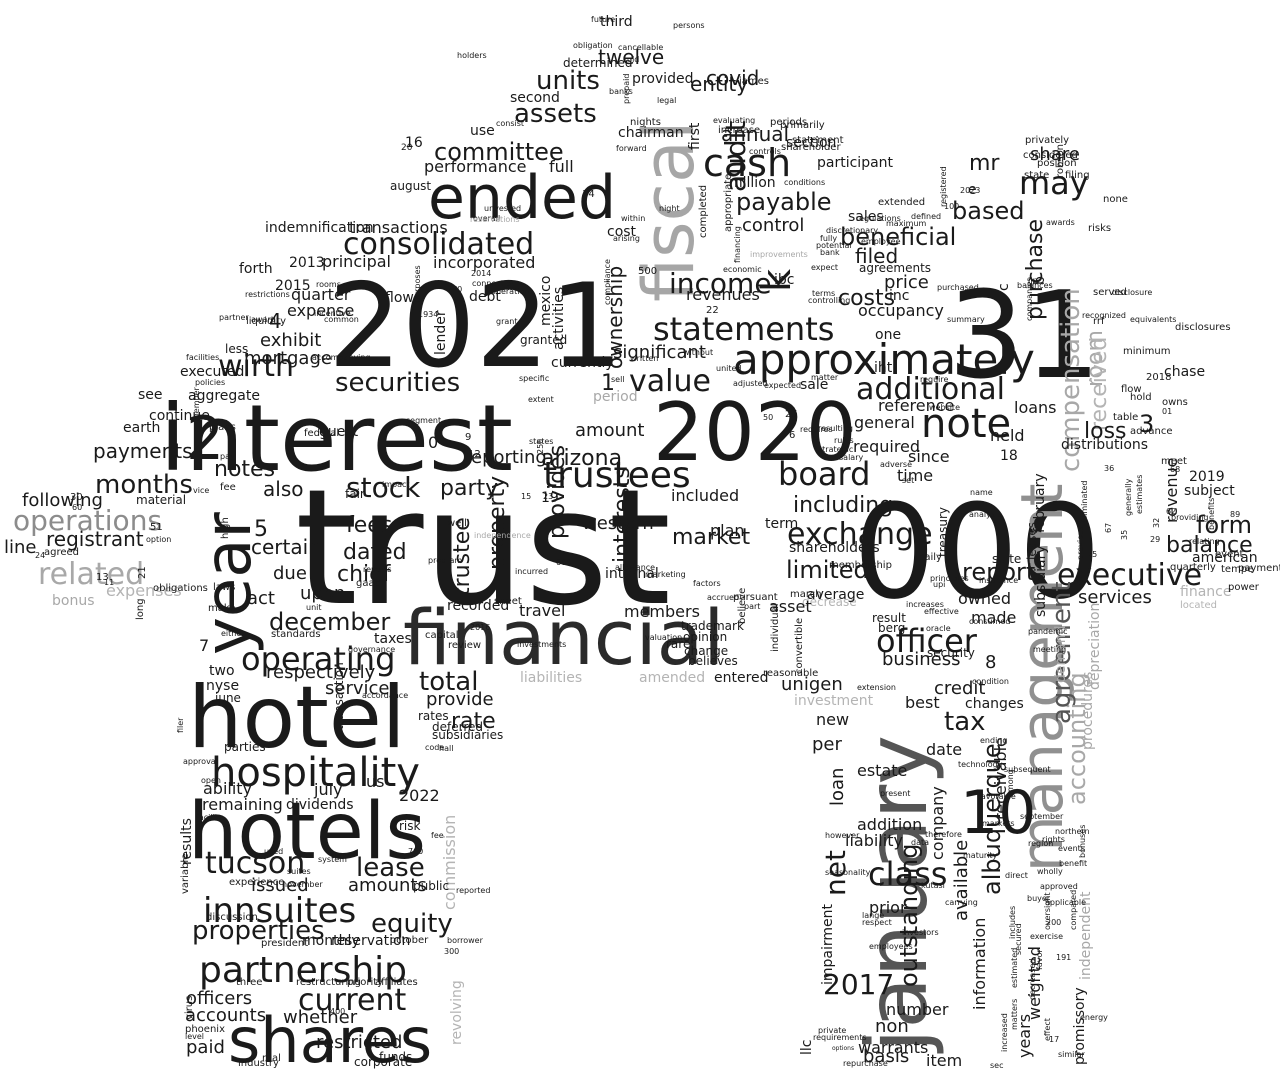  What do you see at coordinates (320, 1017) in the screenshot?
I see `cloud-word: whether` at bounding box center [320, 1017].